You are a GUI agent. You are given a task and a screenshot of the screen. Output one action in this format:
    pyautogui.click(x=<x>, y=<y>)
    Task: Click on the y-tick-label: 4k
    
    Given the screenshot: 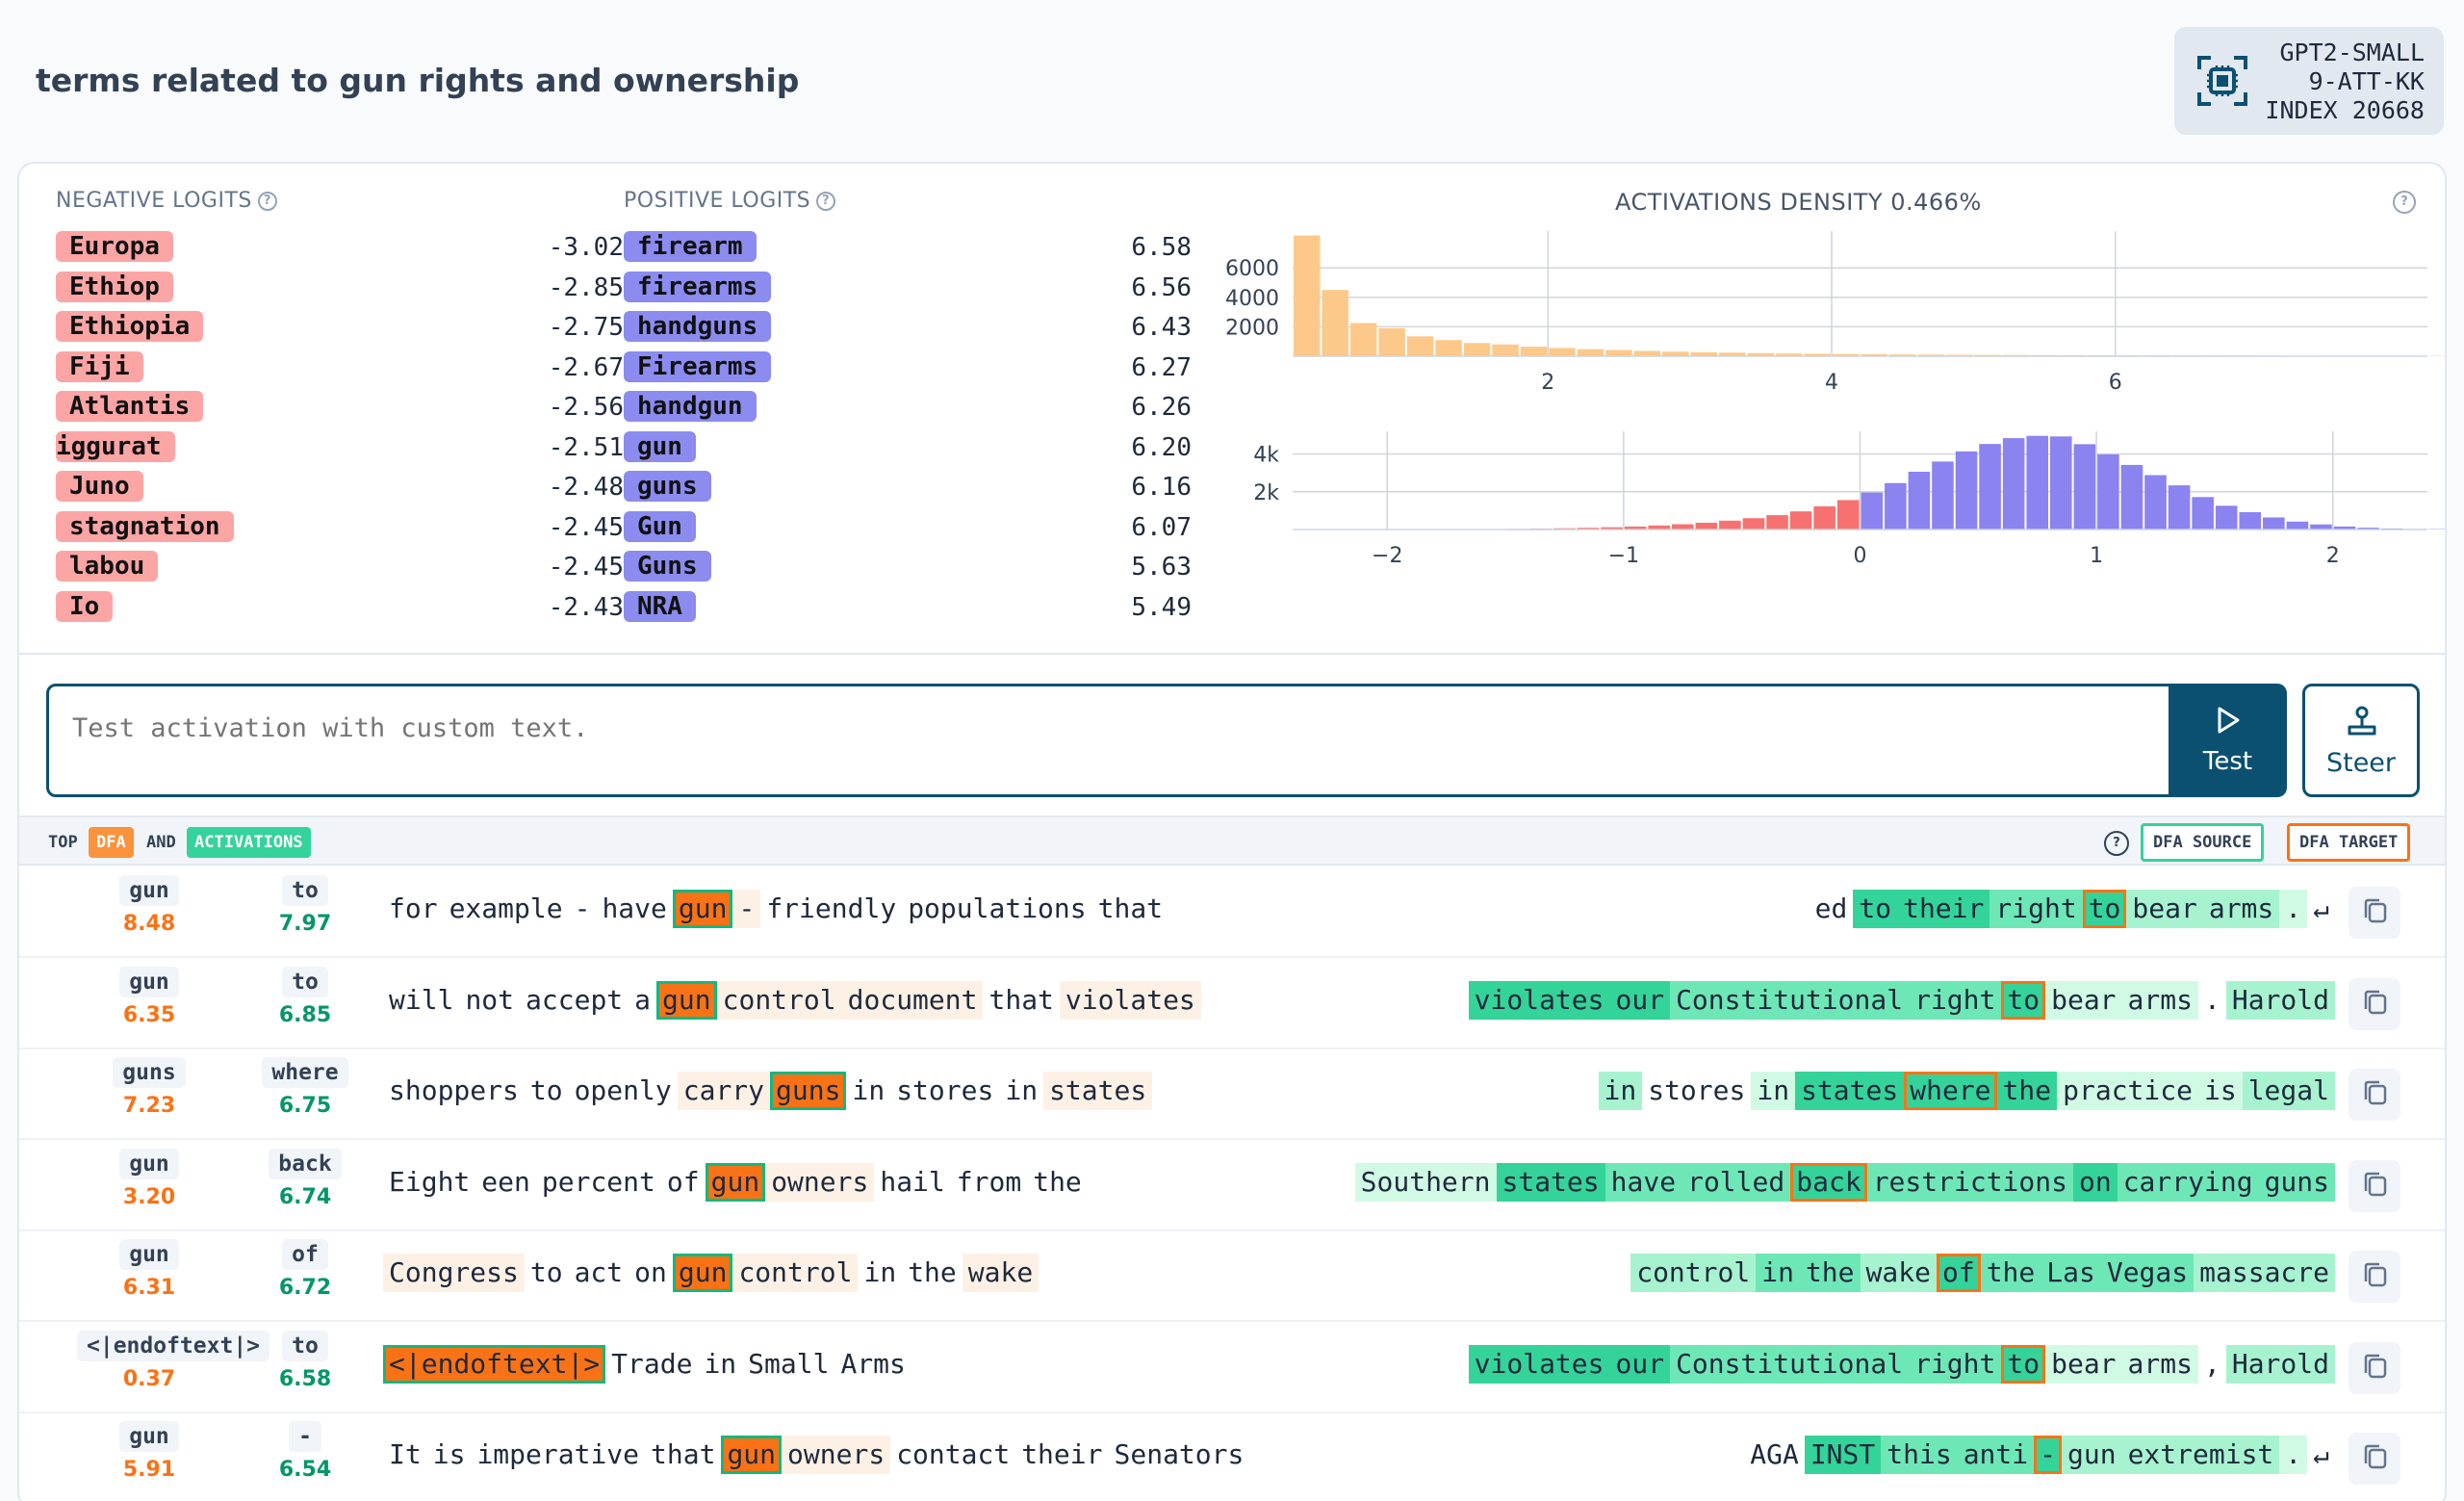 What is the action you would take?
    pyautogui.click(x=1266, y=456)
    